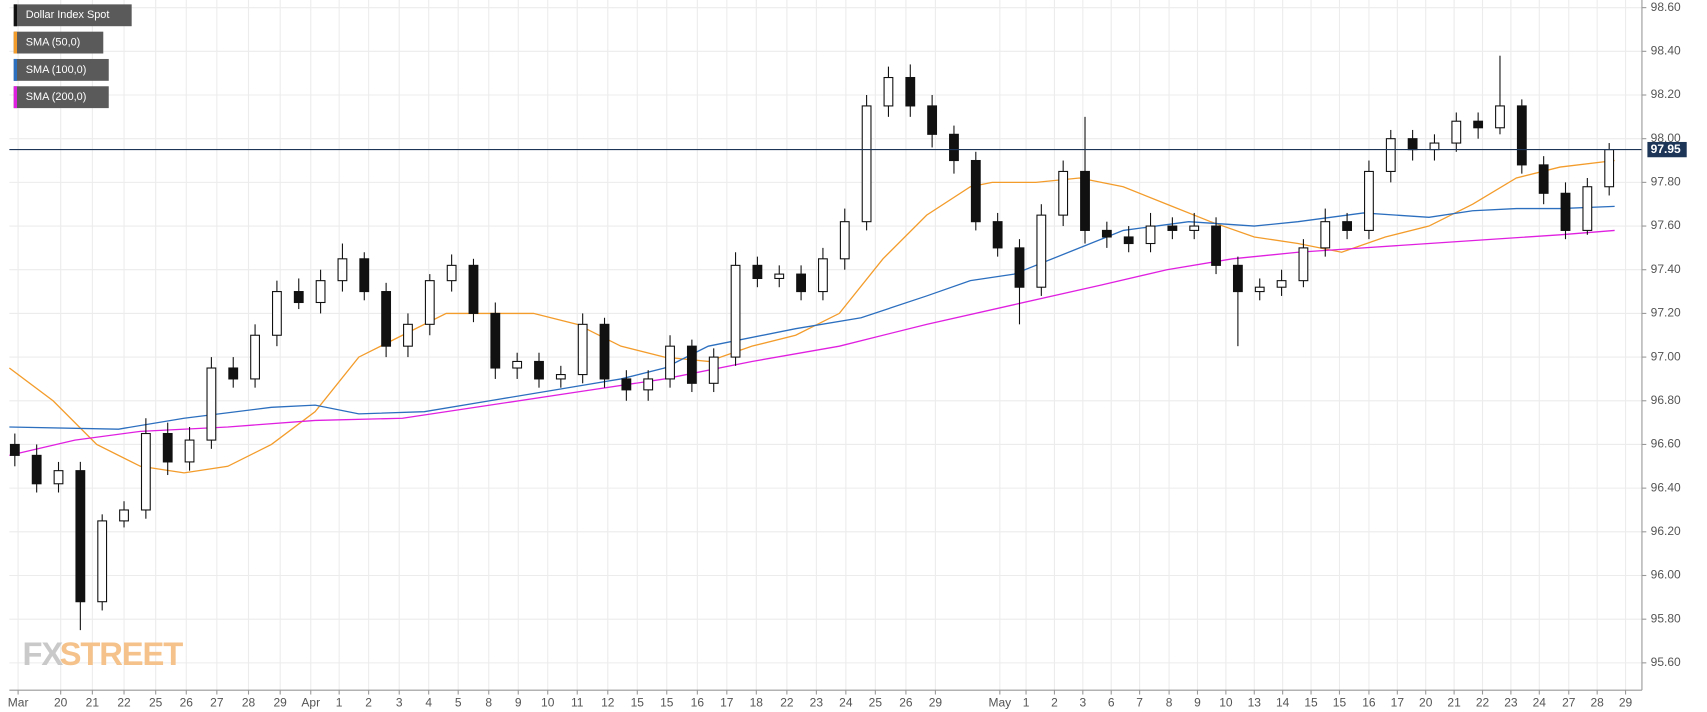 Image resolution: width=1707 pixels, height=712 pixels. I want to click on last-price-label: 97.95, so click(1666, 149).